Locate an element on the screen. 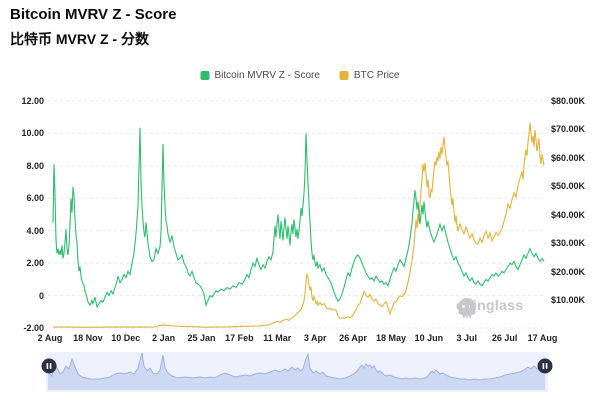 This screenshot has height=400, width=600. legend-item-mvrv: Bitcoin MVRV Z - Score is located at coordinates (260, 75).